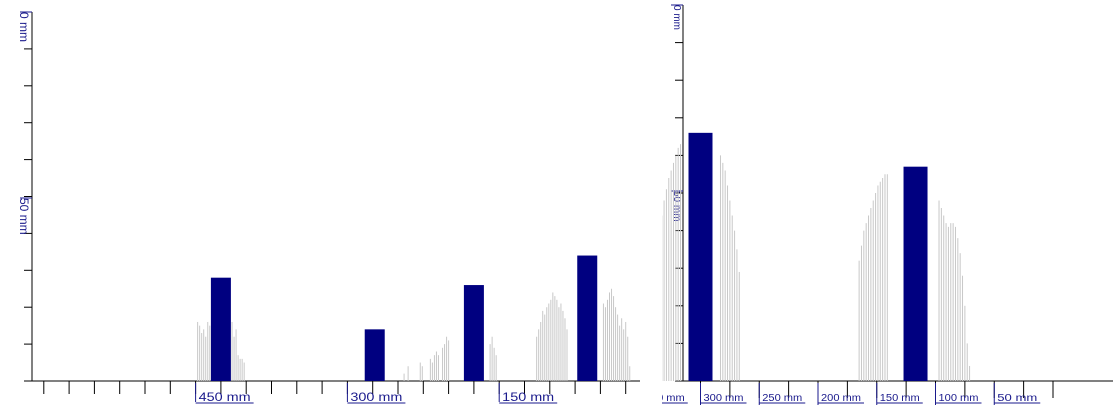 Image resolution: width=1113 pixels, height=405 pixels. Describe the element at coordinates (1017, 398) in the screenshot. I see `x-tick-label: 50 mm` at that location.